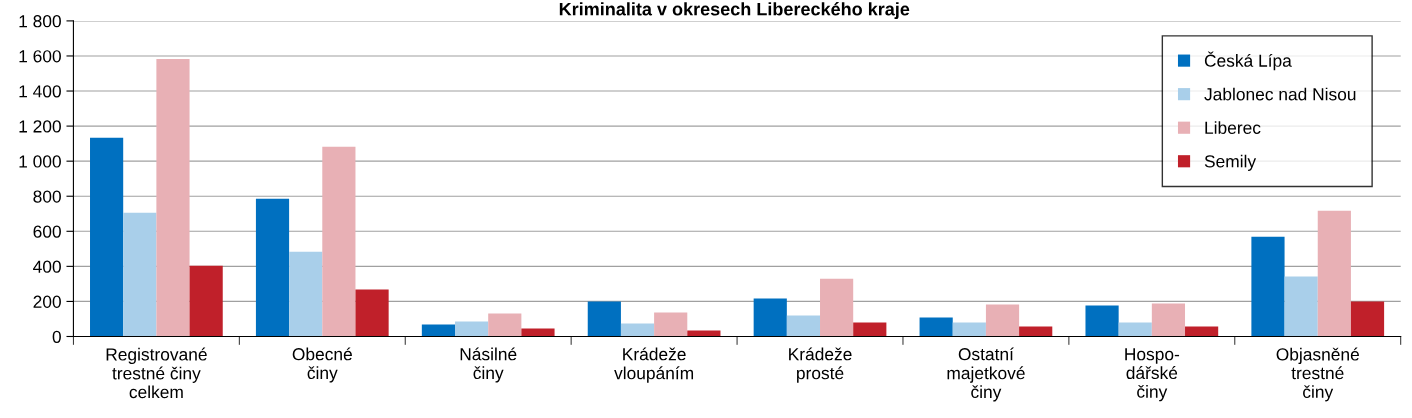 The image size is (1412, 418). Describe the element at coordinates (1230, 162) in the screenshot. I see `legend-label: Semily` at that location.